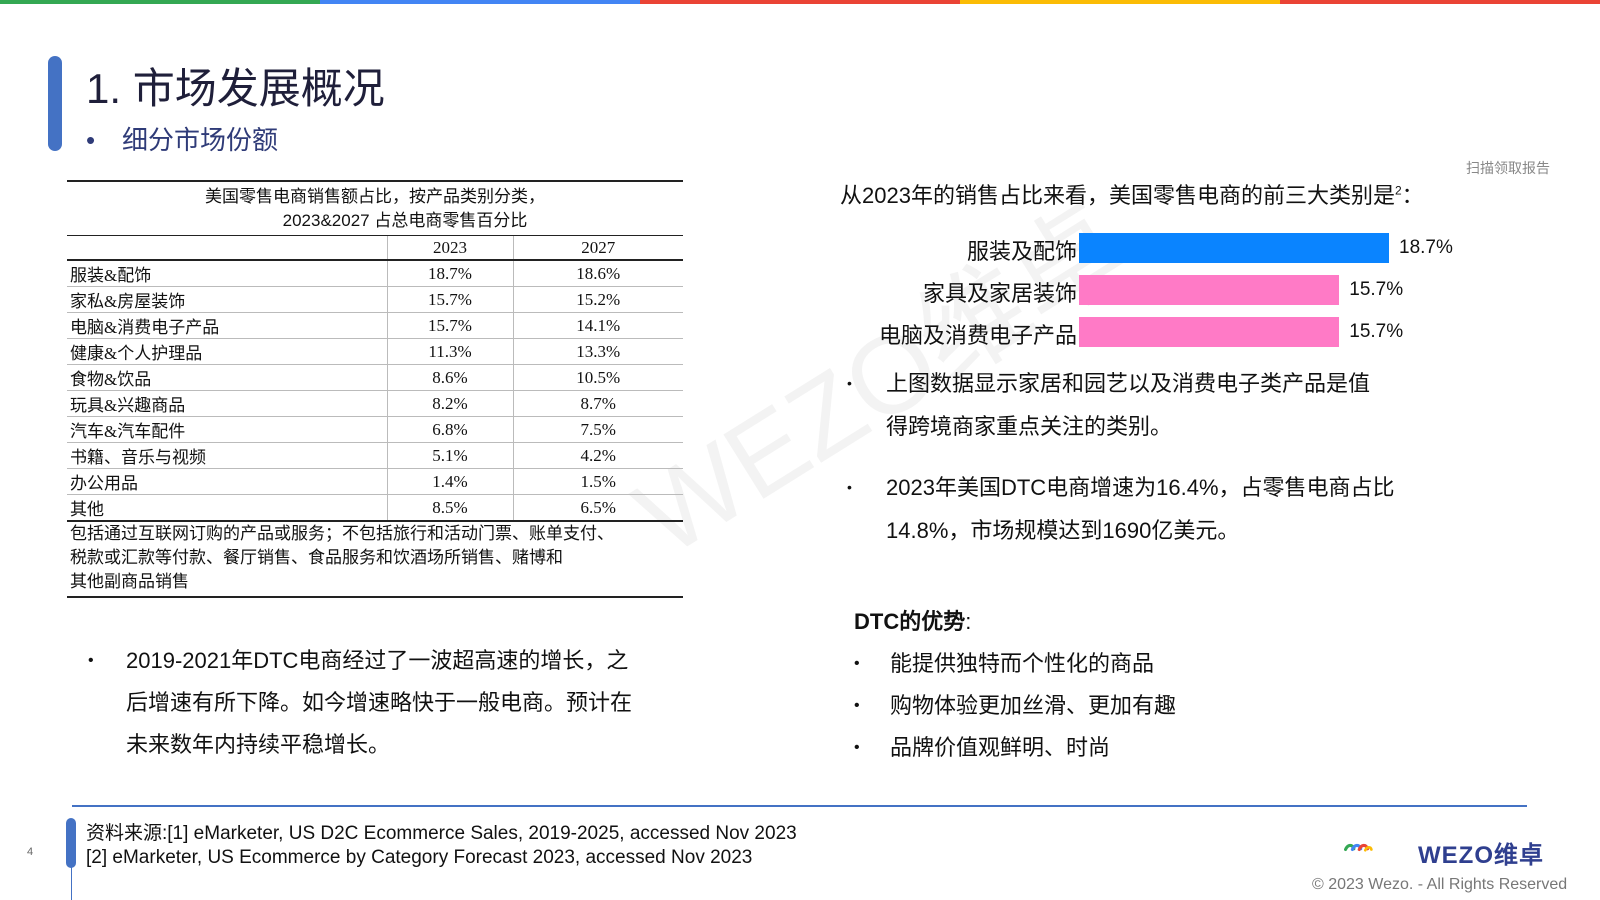  I want to click on chart-intro-text: 从2023年的销售占比来看，美国零售电商的前三大类别是, so click(1117, 195).